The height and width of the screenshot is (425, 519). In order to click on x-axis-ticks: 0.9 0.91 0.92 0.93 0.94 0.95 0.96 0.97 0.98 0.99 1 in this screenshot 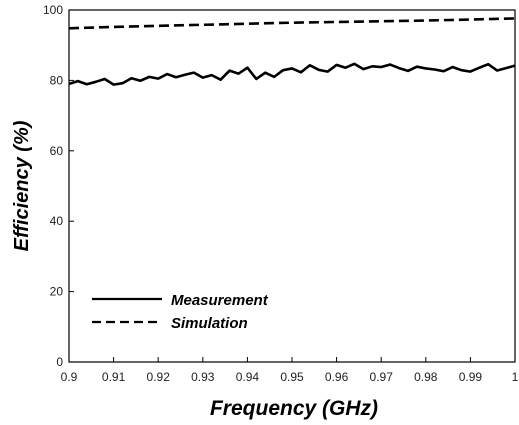, I will do `click(290, 370)`.